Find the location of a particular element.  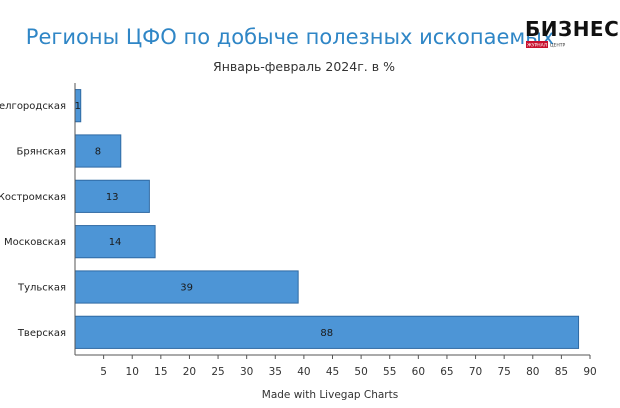

x-tick-label: 30 is located at coordinates (246, 372).